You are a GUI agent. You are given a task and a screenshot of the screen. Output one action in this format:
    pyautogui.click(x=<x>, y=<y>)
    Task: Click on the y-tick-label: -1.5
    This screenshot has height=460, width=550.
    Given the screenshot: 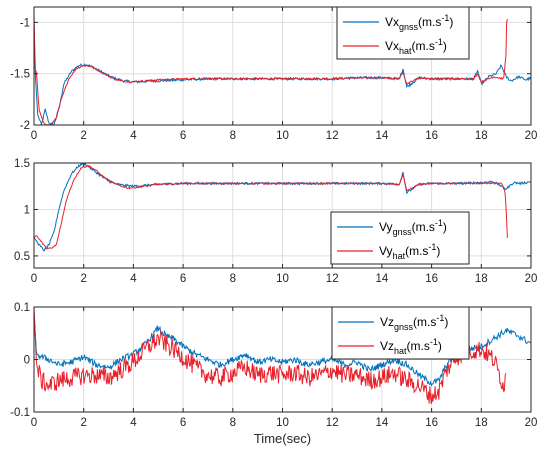 What is the action you would take?
    pyautogui.click(x=20, y=75)
    